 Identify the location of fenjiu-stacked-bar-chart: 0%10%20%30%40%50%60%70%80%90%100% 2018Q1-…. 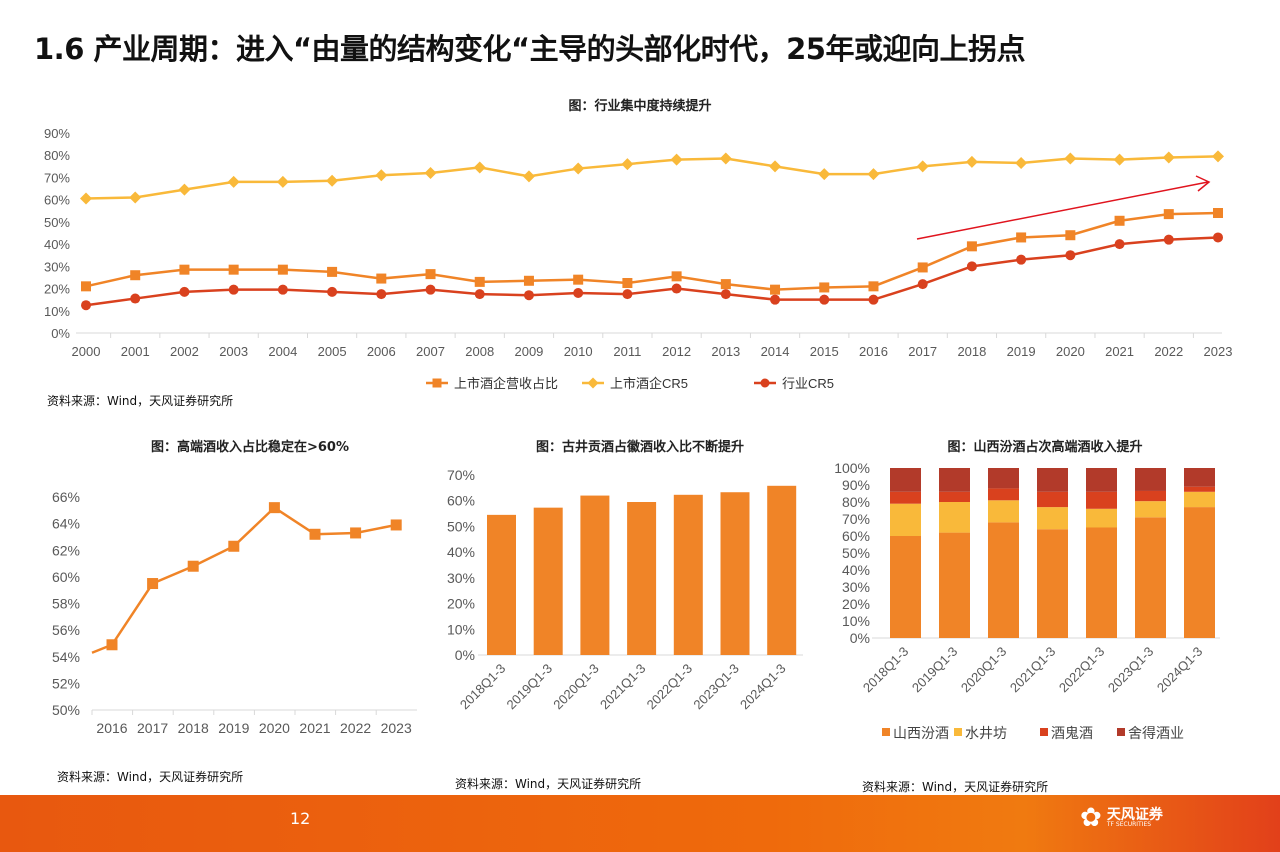
(1027, 600).